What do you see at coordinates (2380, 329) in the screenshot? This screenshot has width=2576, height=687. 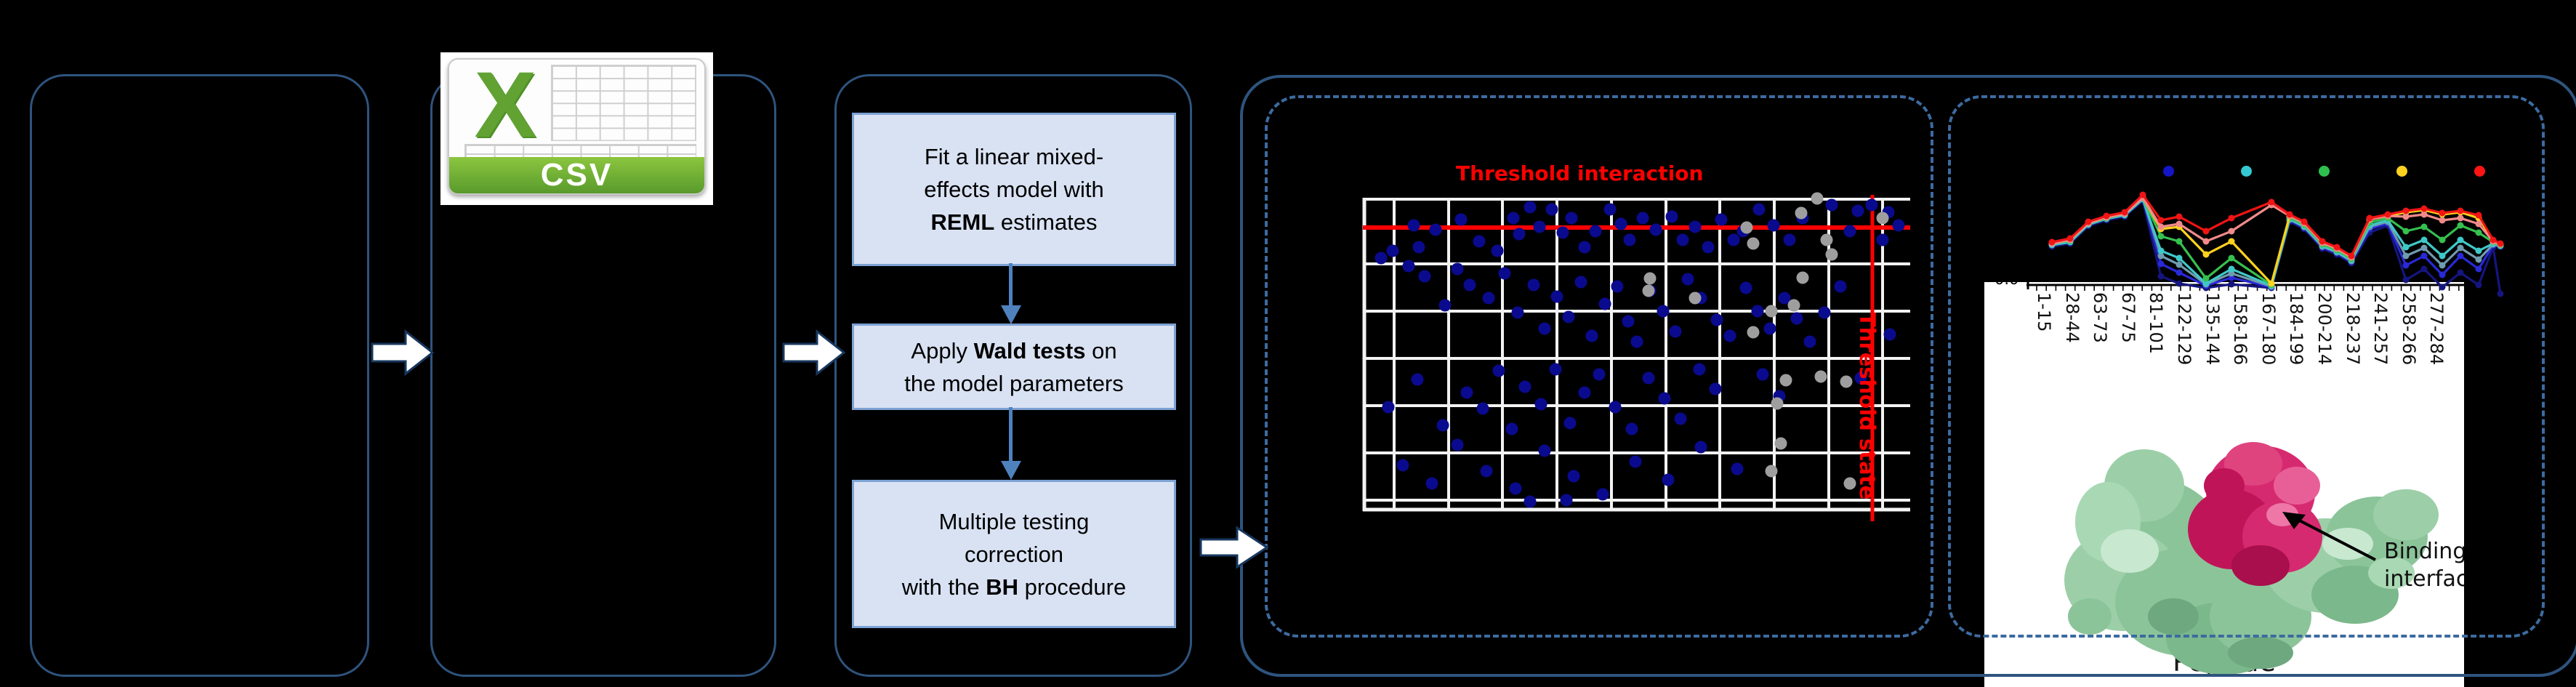 I see `peptide-tick-label: 241-257` at bounding box center [2380, 329].